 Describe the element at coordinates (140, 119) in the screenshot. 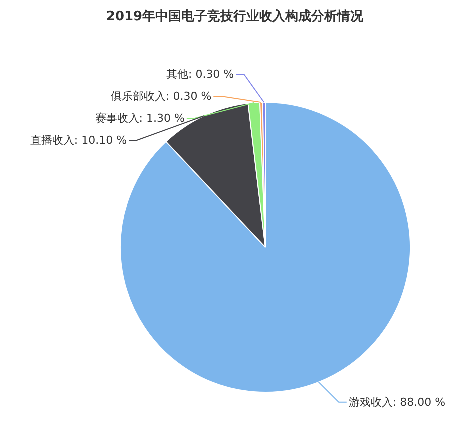

I see `slice-label: 赛事收入: 1.30 %` at that location.